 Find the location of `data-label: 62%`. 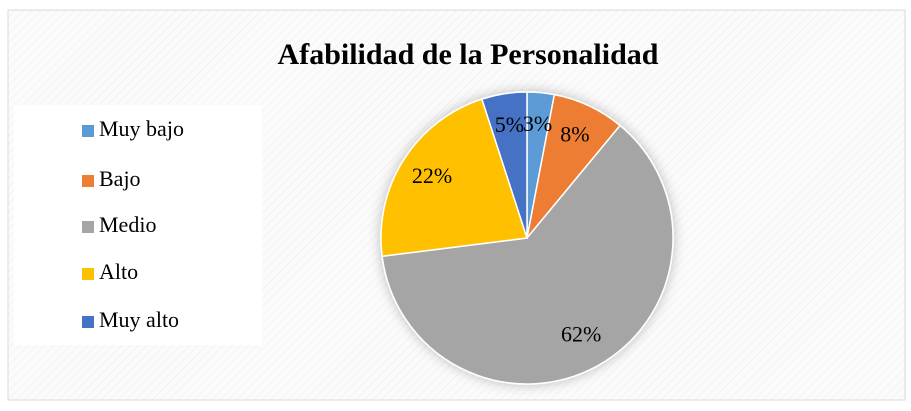

data-label: 62% is located at coordinates (581, 334).